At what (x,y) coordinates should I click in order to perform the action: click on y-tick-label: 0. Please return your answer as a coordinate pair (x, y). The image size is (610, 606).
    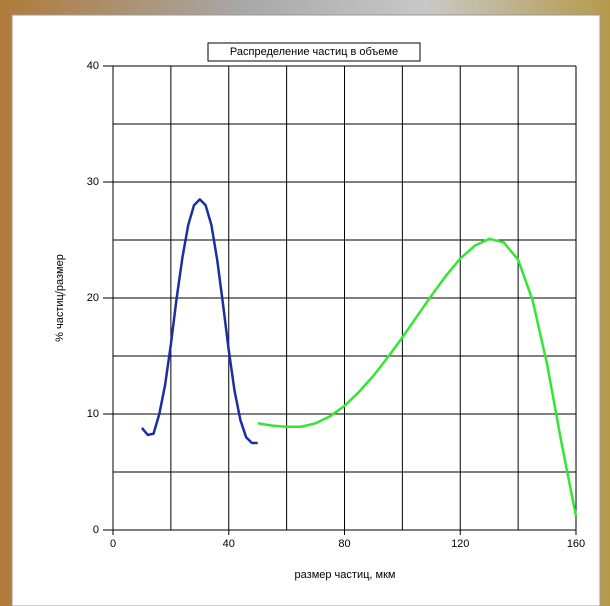
    Looking at the image, I should click on (96, 530).